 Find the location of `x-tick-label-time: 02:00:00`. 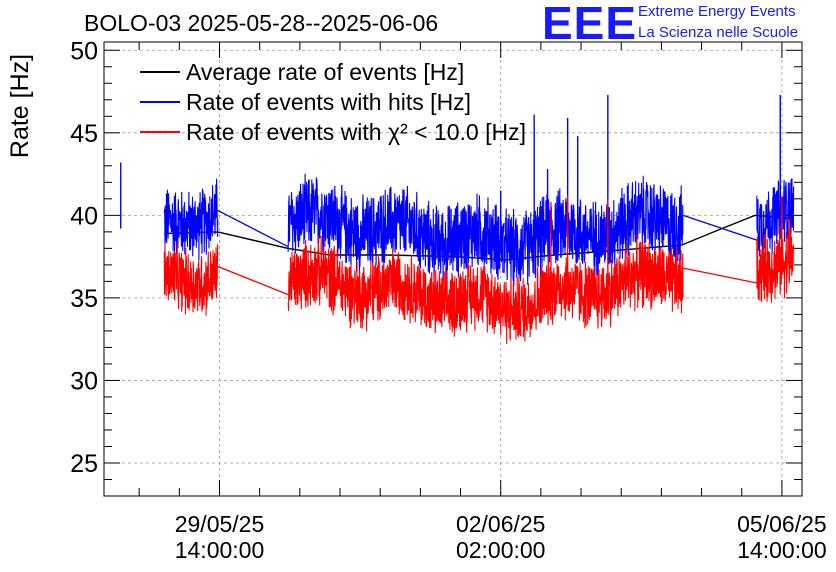

x-tick-label-time: 02:00:00 is located at coordinates (501, 550).